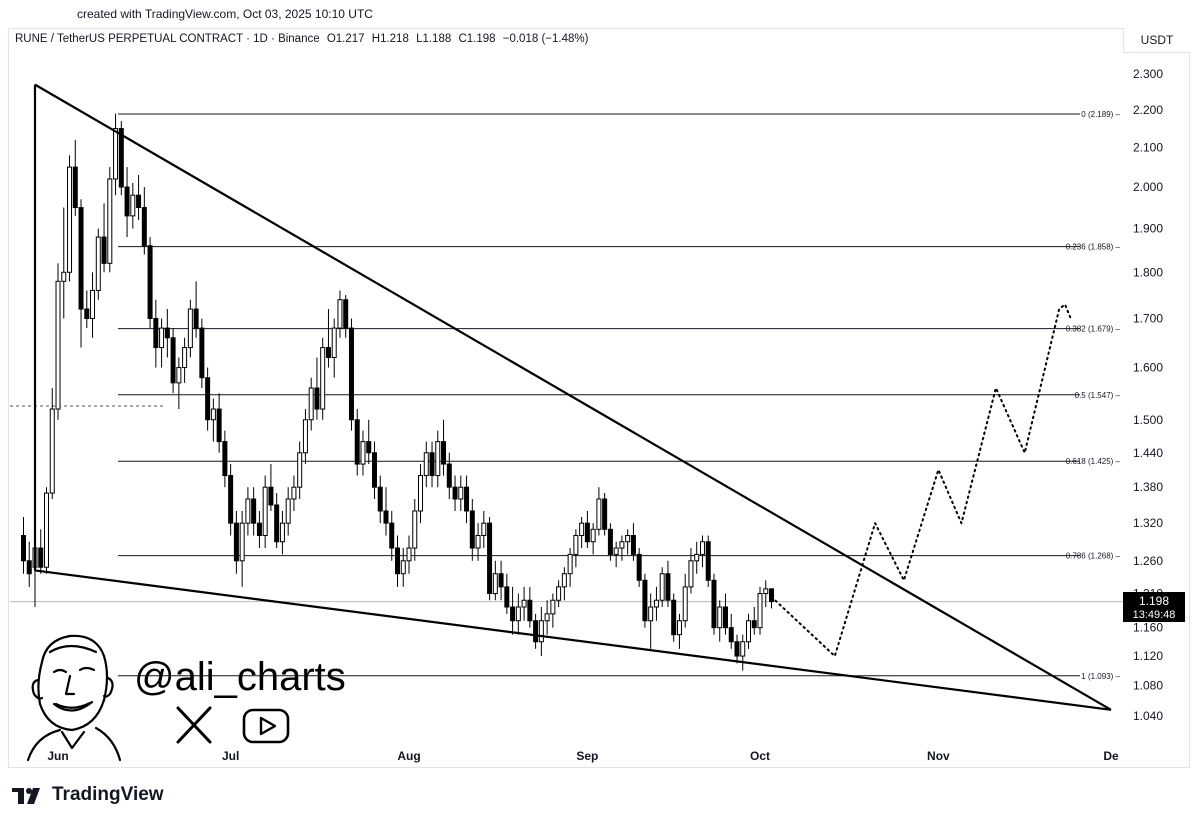 This screenshot has width=1200, height=822. Describe the element at coordinates (1148, 187) in the screenshot. I see `y-tick-label: 2.000` at that location.